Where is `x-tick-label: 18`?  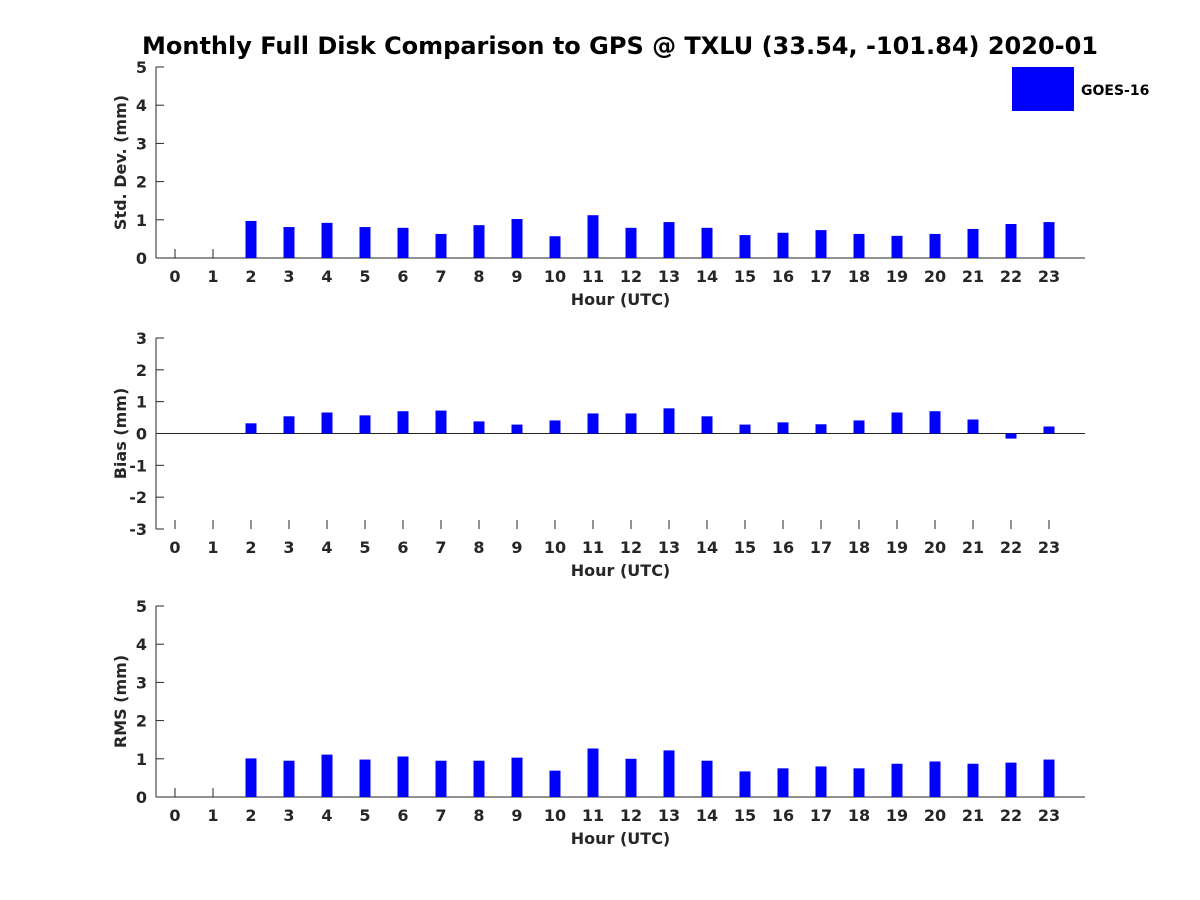 x-tick-label: 18 is located at coordinates (859, 547).